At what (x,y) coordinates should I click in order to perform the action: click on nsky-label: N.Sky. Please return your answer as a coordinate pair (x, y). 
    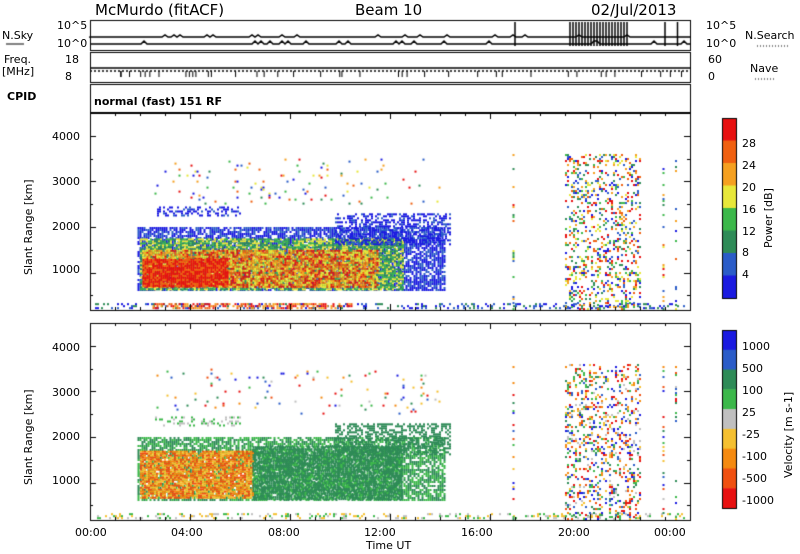
    Looking at the image, I should click on (18, 35).